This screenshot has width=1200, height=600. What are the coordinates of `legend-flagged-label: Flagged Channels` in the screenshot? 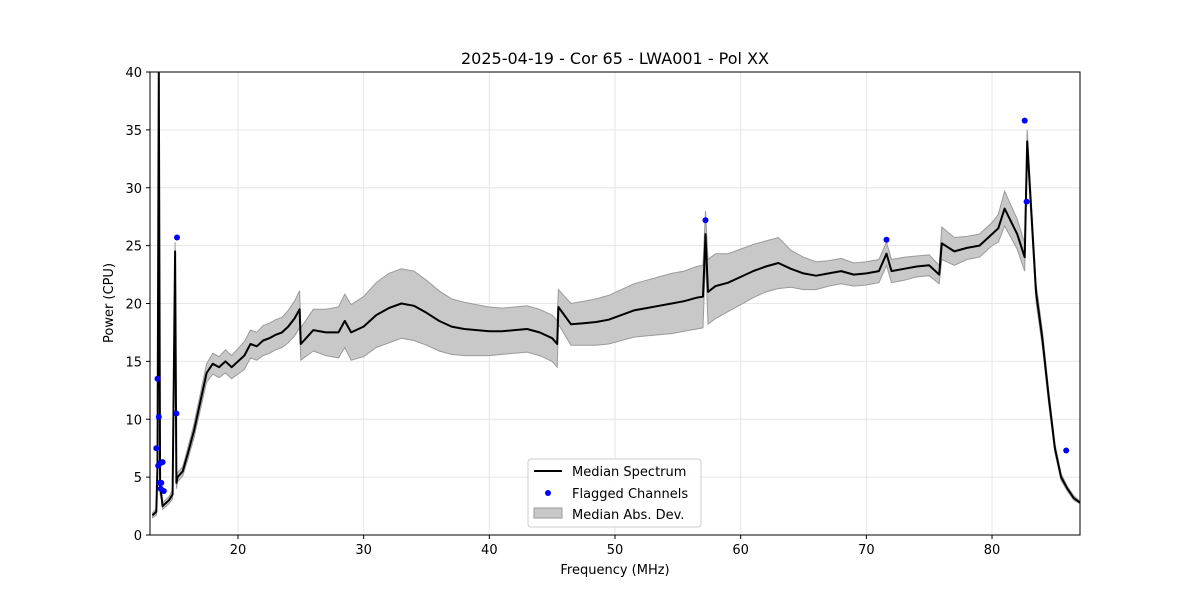 It's located at (630, 494).